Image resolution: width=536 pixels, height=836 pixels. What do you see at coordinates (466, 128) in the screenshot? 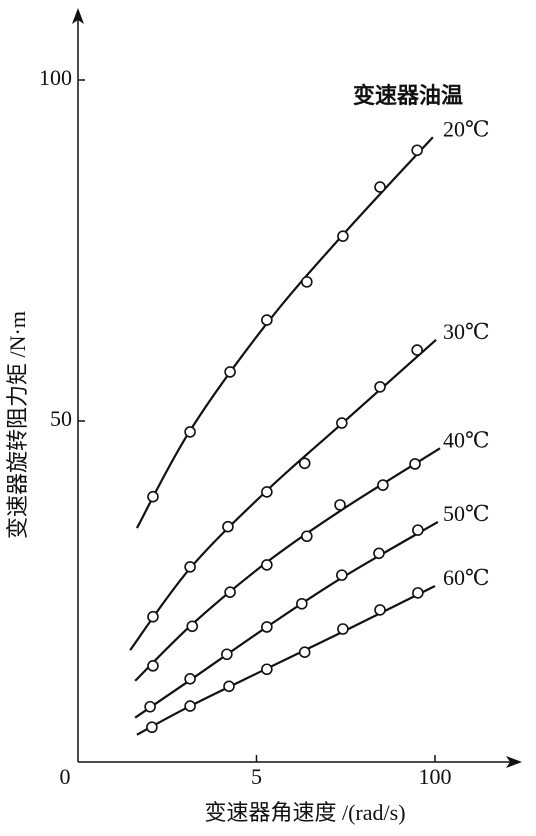
I see `series-label: 20℃` at bounding box center [466, 128].